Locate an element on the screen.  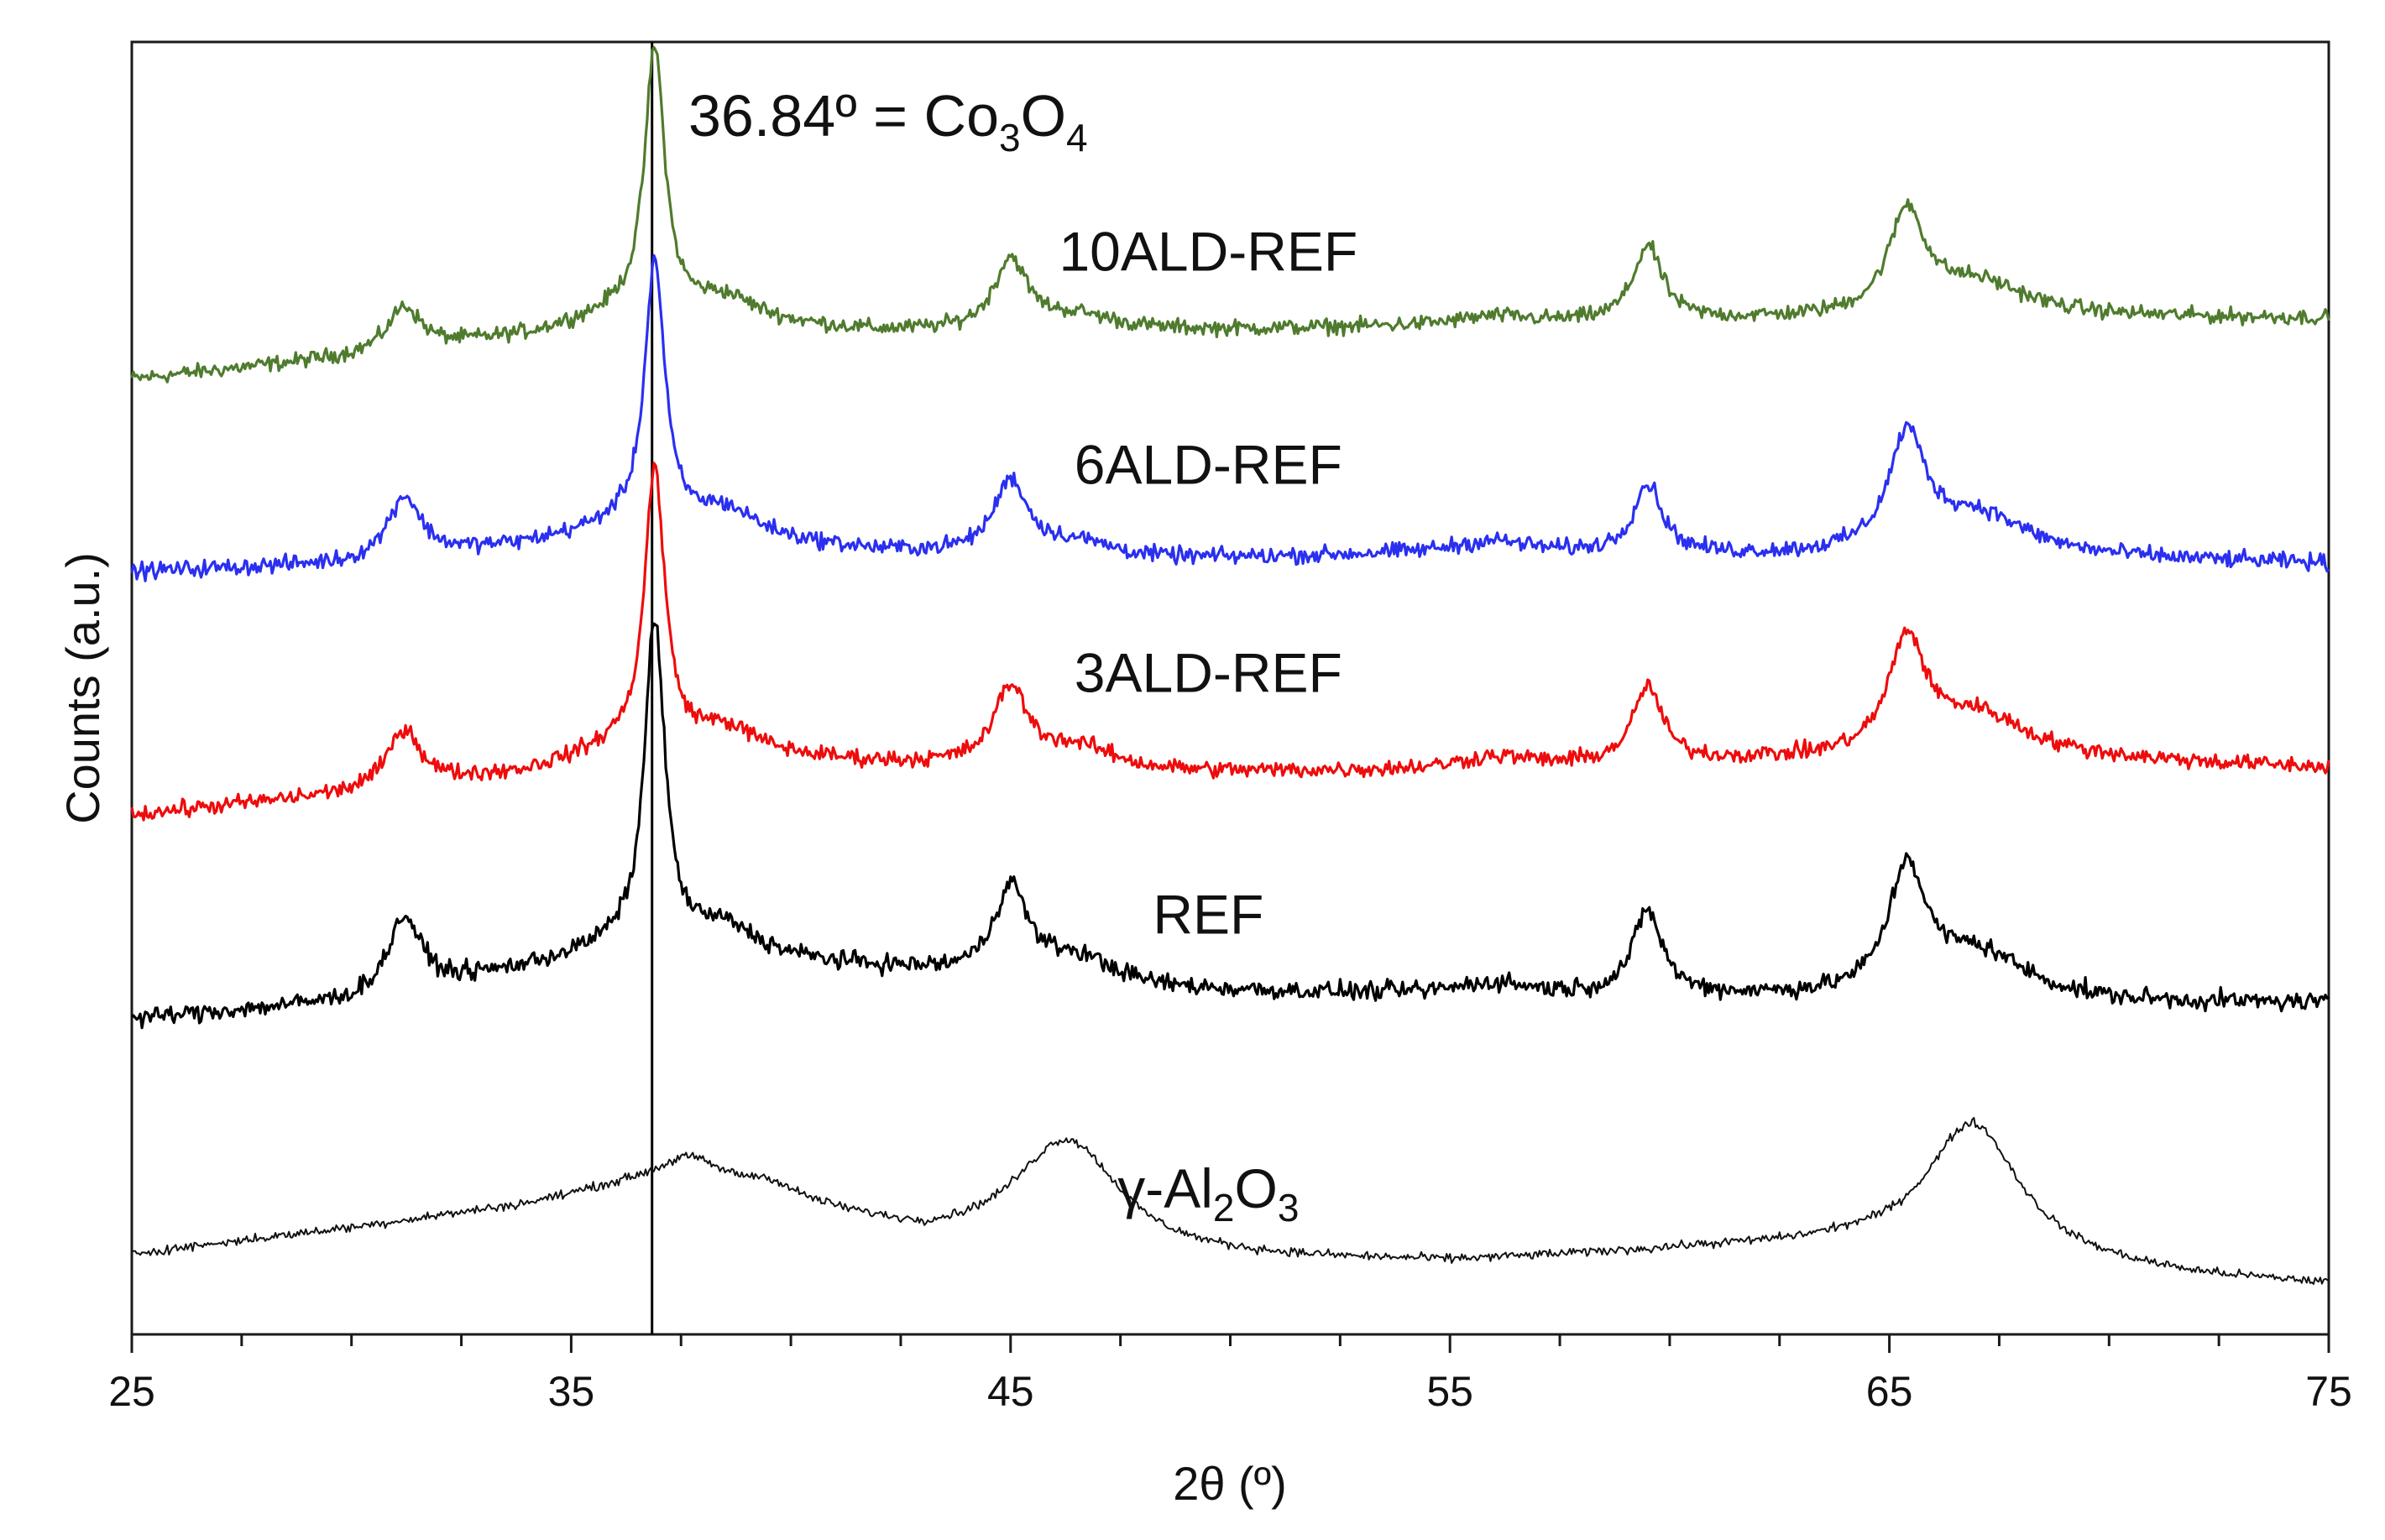
series-label: 3ALD-REF is located at coordinates (1208, 673).